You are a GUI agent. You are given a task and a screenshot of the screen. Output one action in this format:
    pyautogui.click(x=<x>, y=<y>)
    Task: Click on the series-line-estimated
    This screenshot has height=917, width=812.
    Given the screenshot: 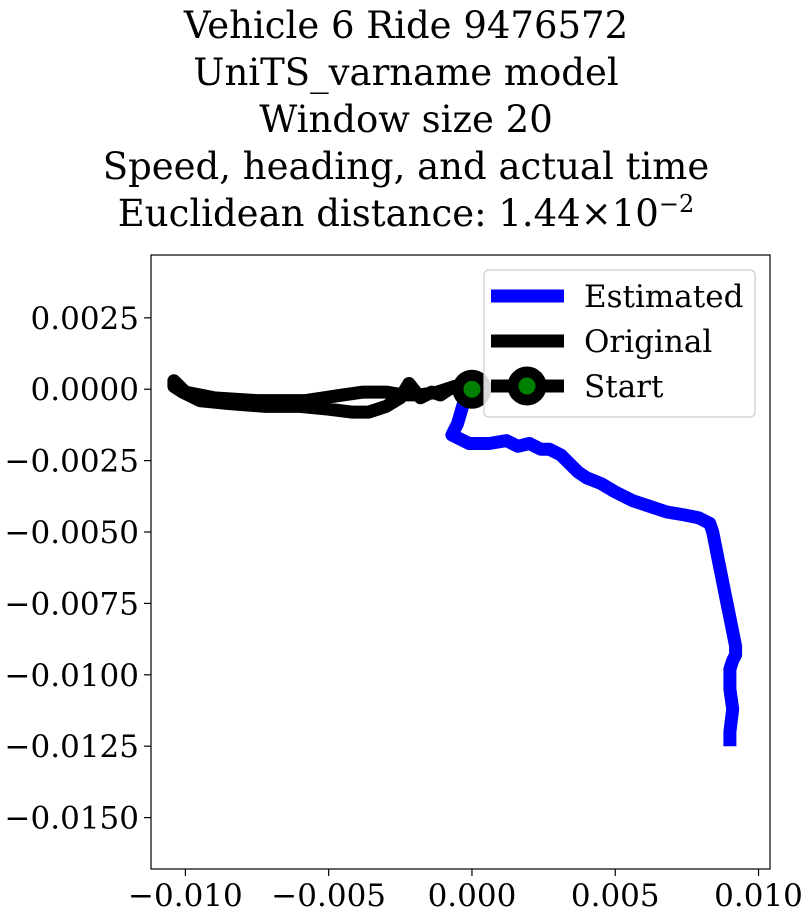 What is the action you would take?
    pyautogui.click(x=594, y=566)
    